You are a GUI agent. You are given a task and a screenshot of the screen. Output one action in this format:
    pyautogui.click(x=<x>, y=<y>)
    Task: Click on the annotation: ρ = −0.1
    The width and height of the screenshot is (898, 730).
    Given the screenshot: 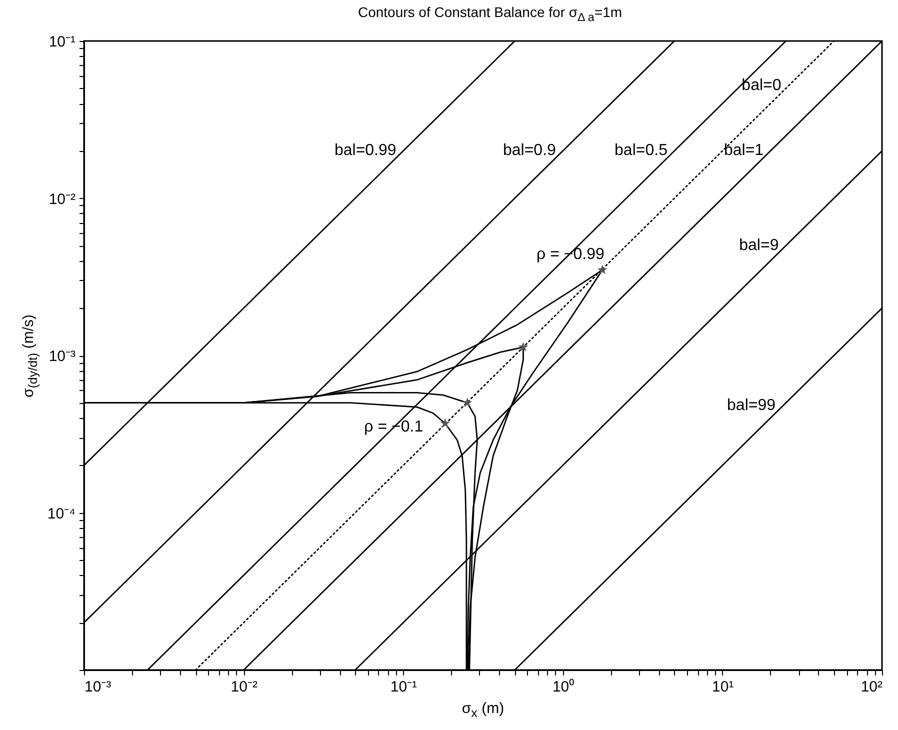 What is the action you would take?
    pyautogui.click(x=394, y=427)
    